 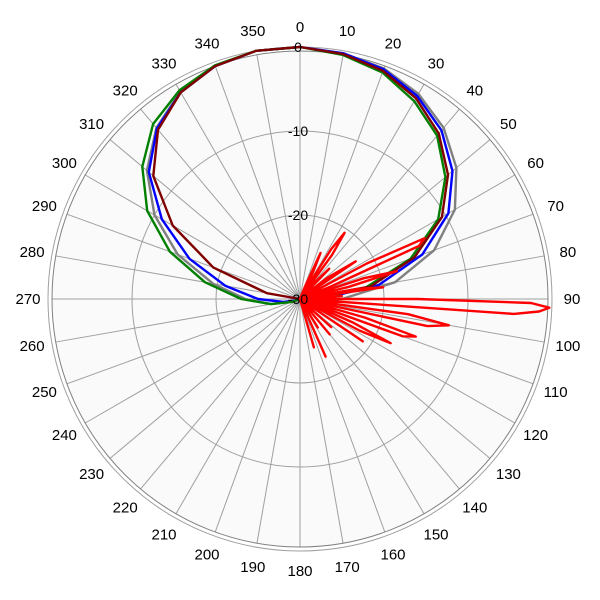 What do you see at coordinates (44, 206) in the screenshot?
I see `angle-tick-label: 290` at bounding box center [44, 206].